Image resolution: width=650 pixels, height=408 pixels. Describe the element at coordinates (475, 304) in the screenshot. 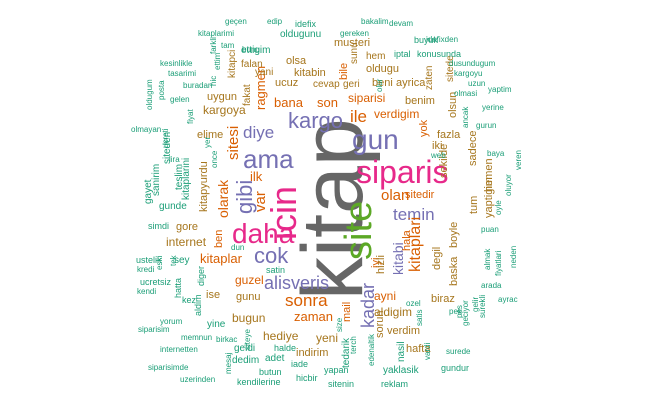

I see `word-cloud-term: gelir` at that location.